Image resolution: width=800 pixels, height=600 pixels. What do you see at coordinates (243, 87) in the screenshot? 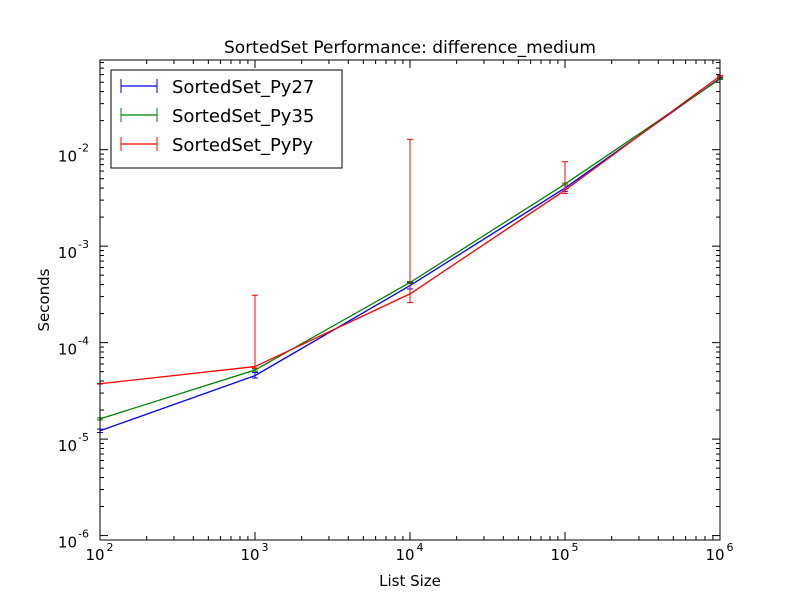
I see `legend-label: SortedSet_Py27` at bounding box center [243, 87].